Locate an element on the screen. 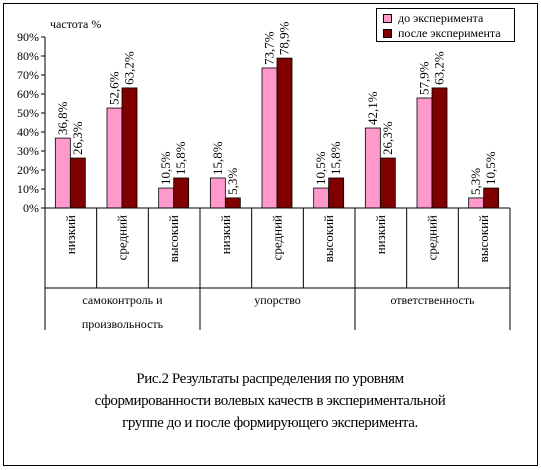  legend: до эксперимента после эксперимента is located at coordinates (445, 25).